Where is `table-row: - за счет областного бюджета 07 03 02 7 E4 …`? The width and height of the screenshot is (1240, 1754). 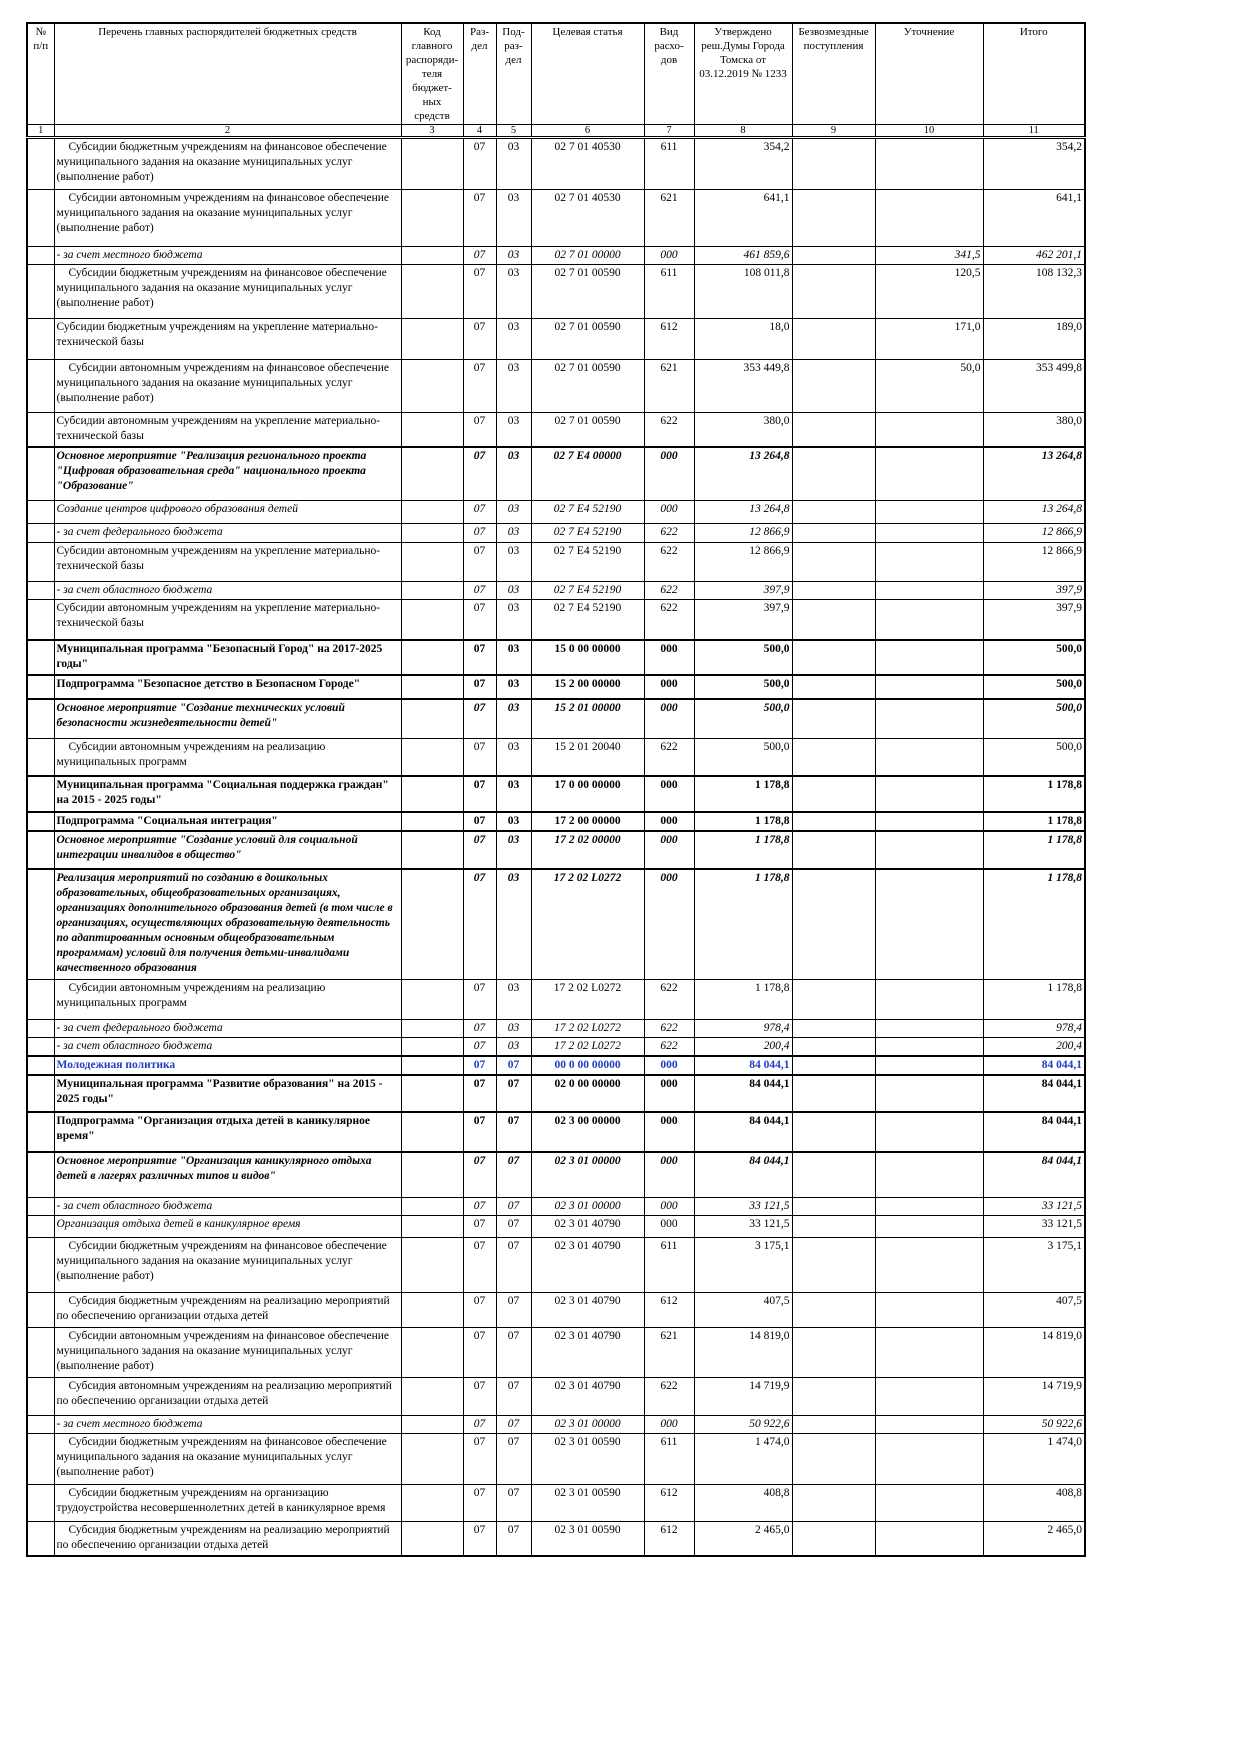
table-row: - за счет областного бюджета 07 03 02 7 E4 … is located at coordinates (556, 590).